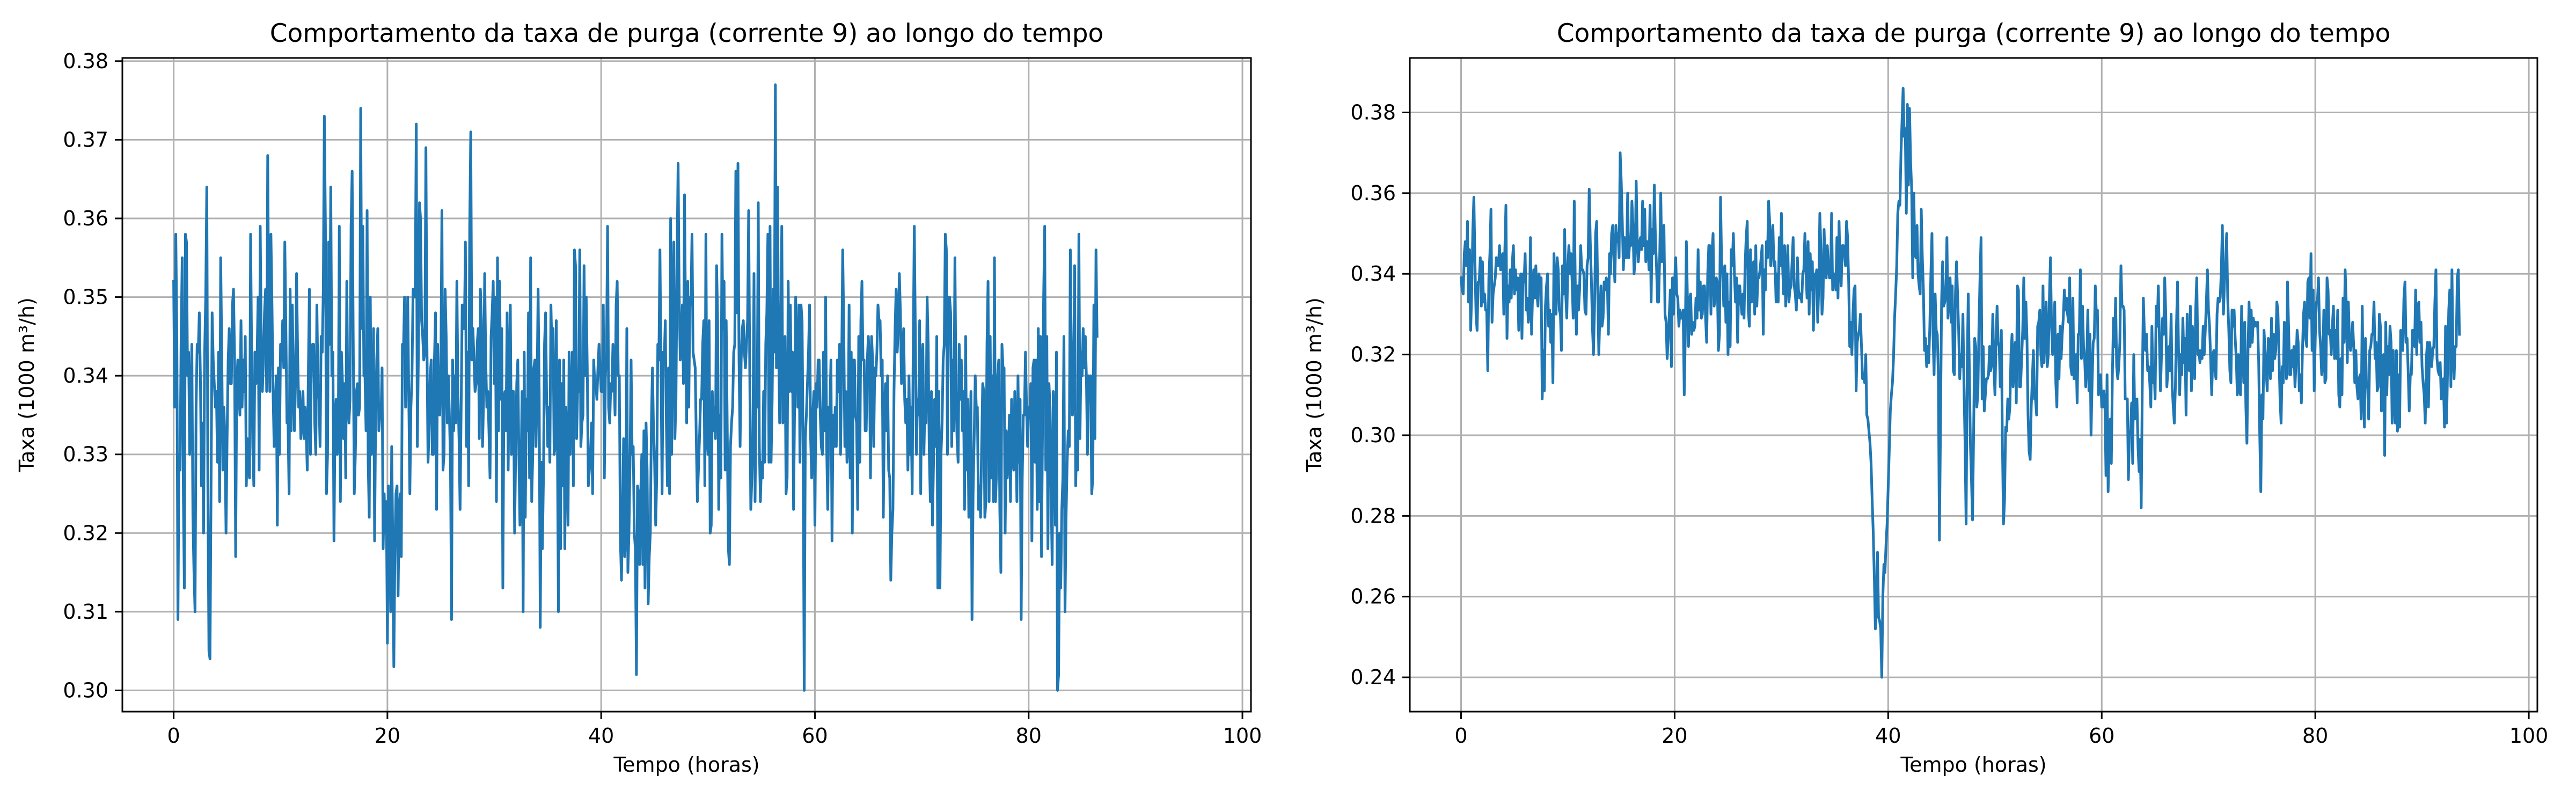  Describe the element at coordinates (85, 139) in the screenshot. I see `y-tick-label: 0.37` at that location.